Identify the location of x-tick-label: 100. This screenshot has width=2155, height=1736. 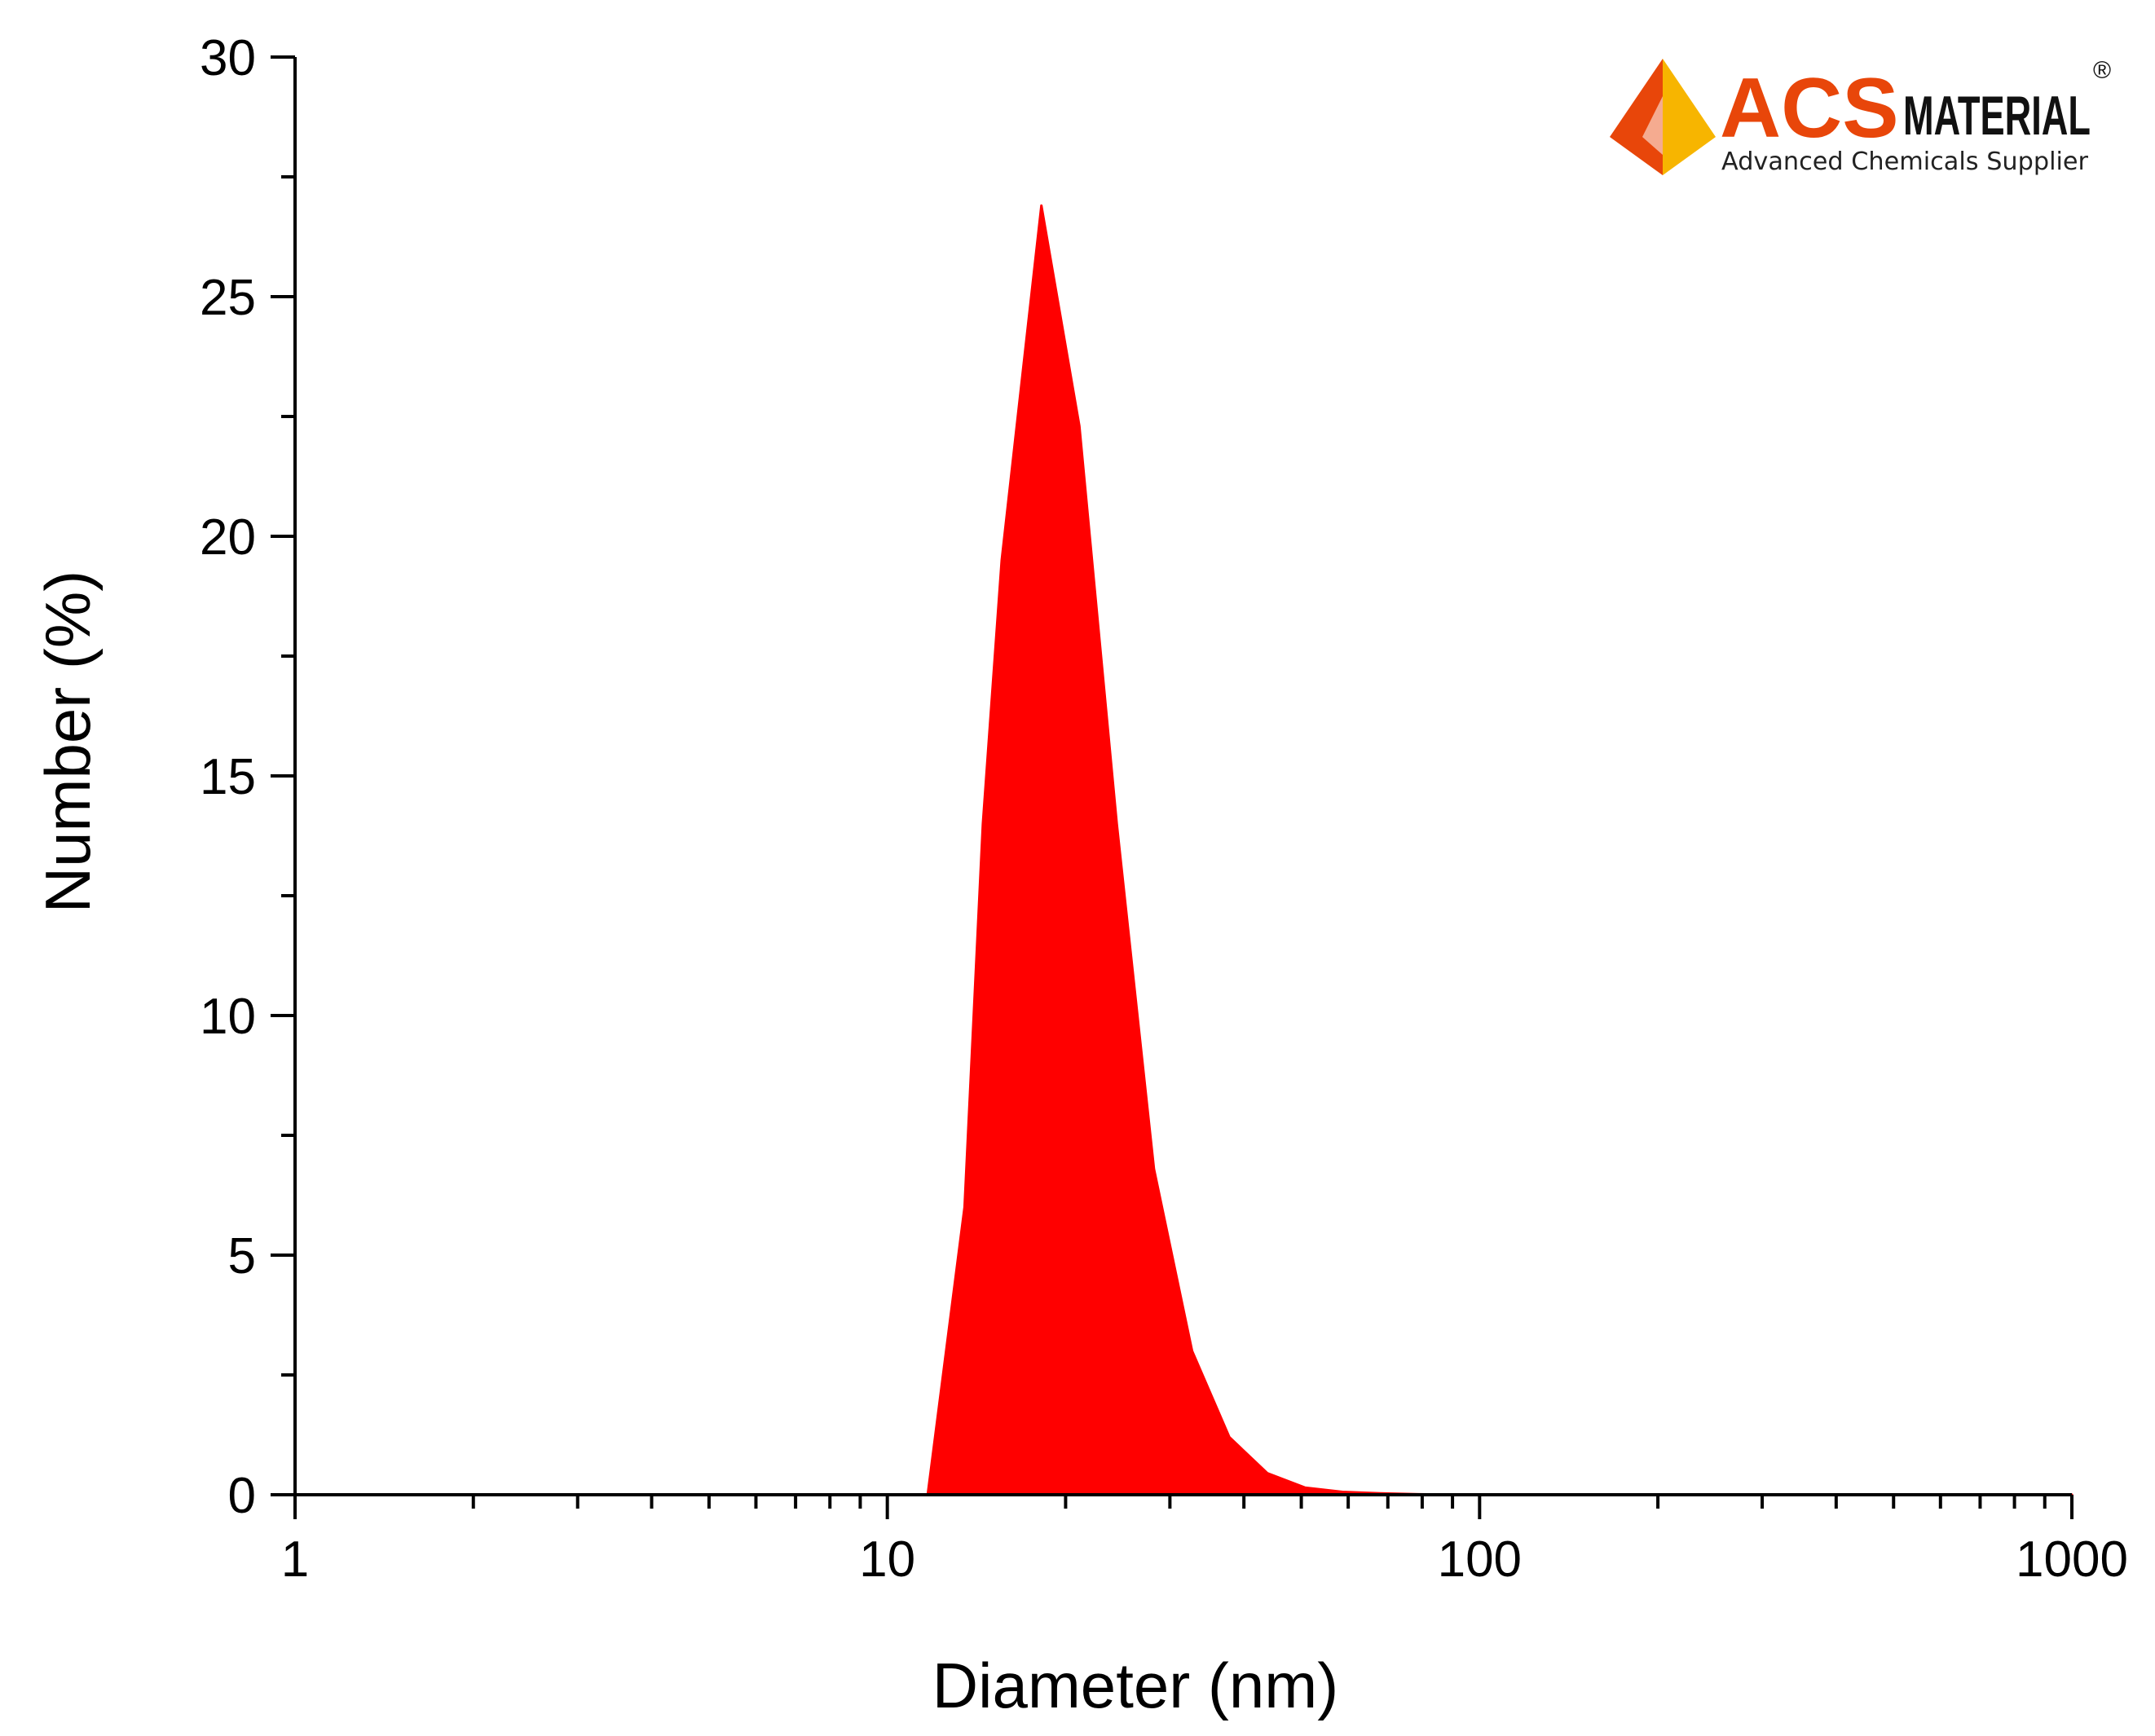
(1480, 1559).